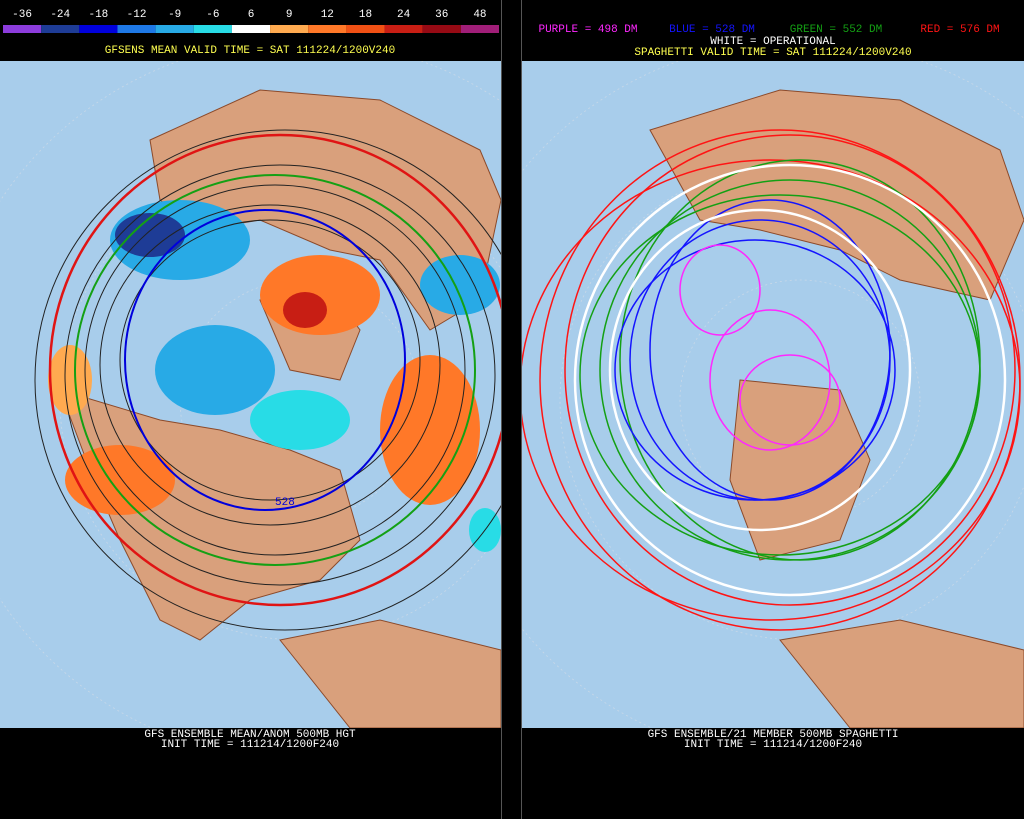 This screenshot has width=1024, height=819. I want to click on colorbar-label: 12, so click(327, 15).